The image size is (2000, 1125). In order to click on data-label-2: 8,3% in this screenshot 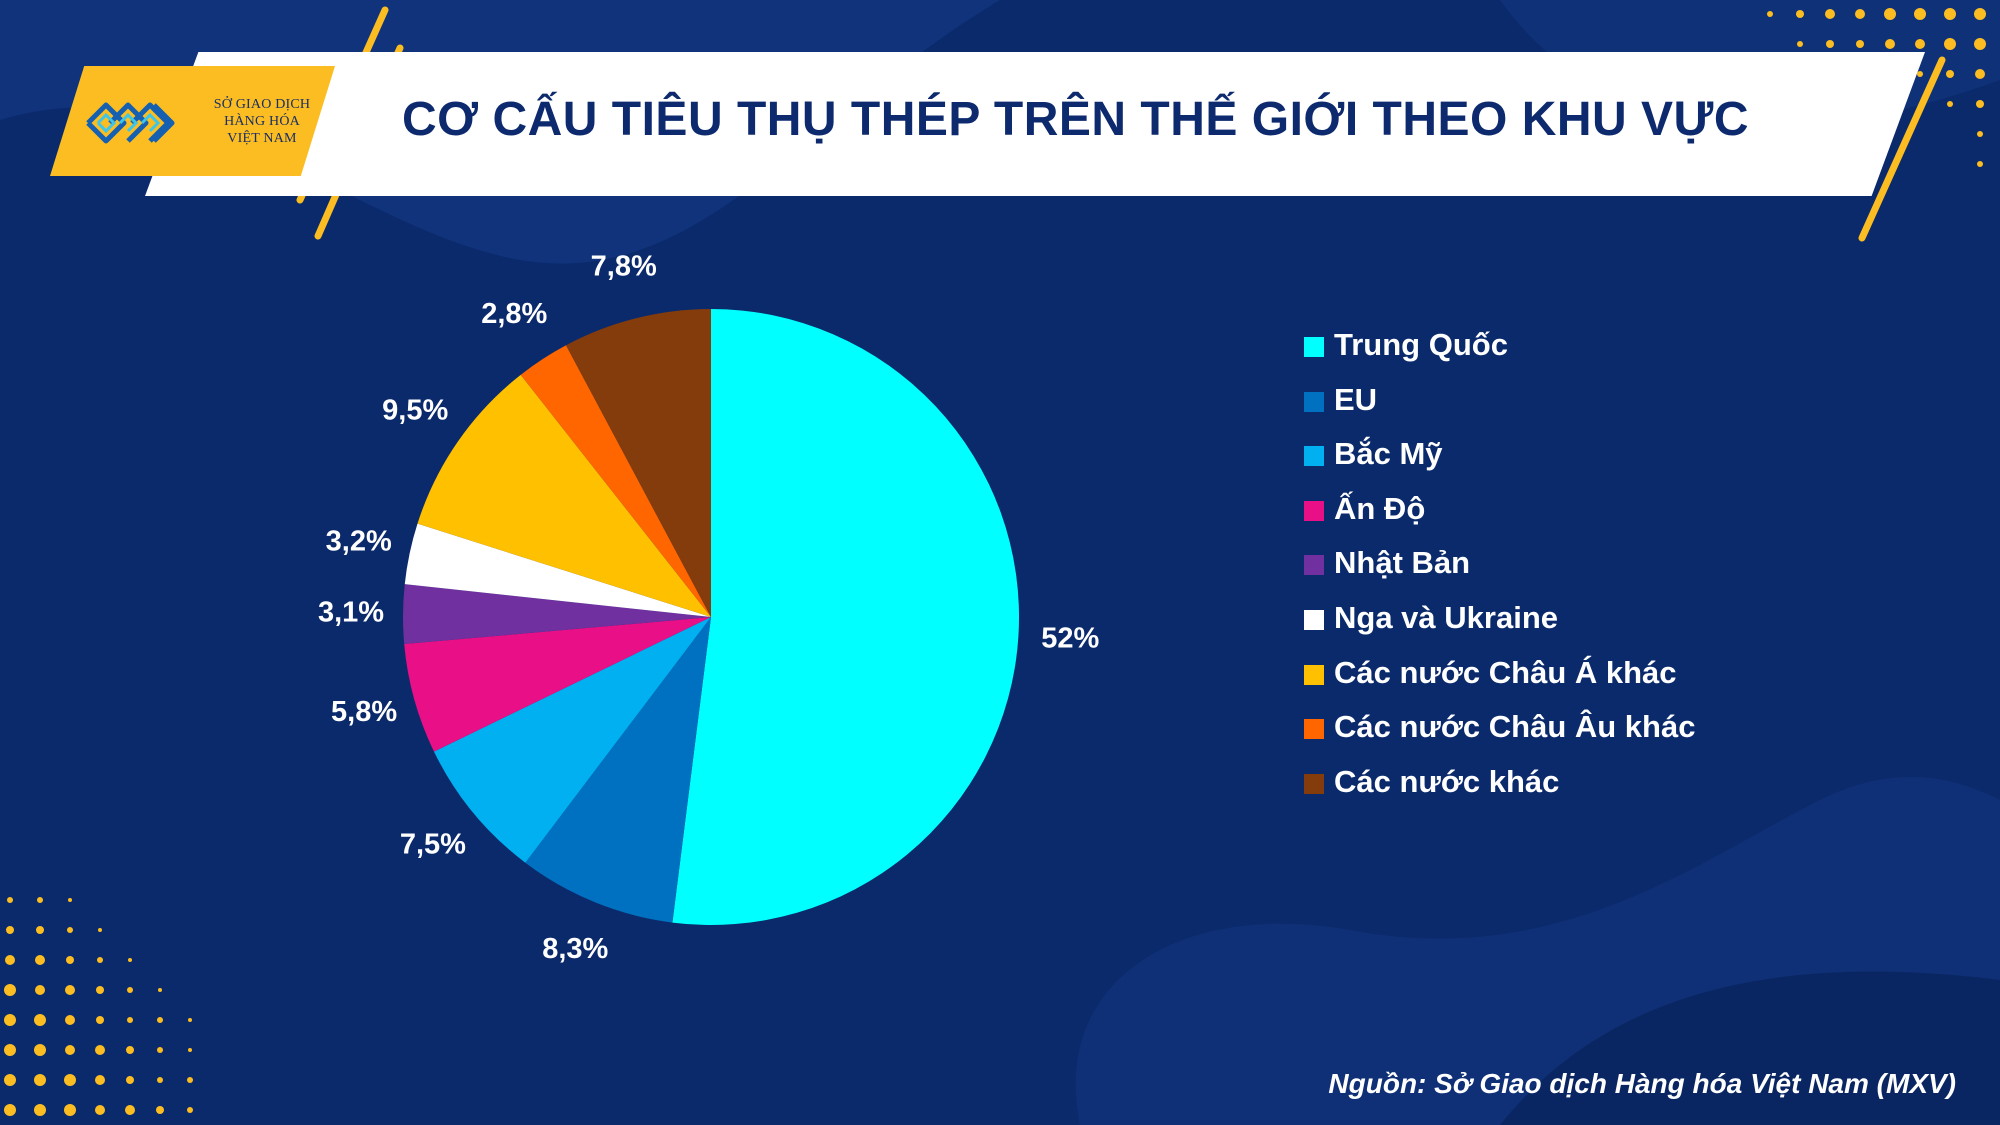, I will do `click(575, 949)`.